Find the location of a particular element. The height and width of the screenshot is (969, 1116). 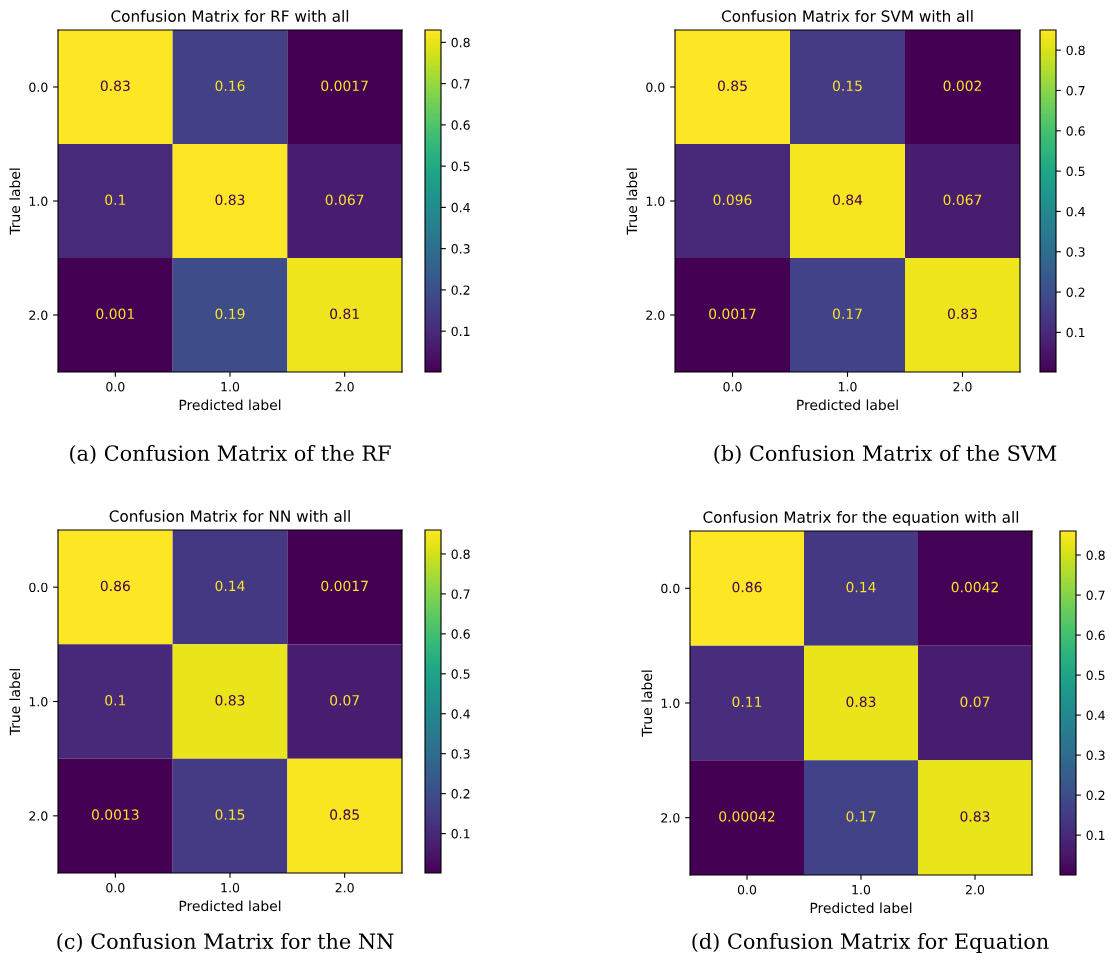

data-label: 0.096 is located at coordinates (732, 200).